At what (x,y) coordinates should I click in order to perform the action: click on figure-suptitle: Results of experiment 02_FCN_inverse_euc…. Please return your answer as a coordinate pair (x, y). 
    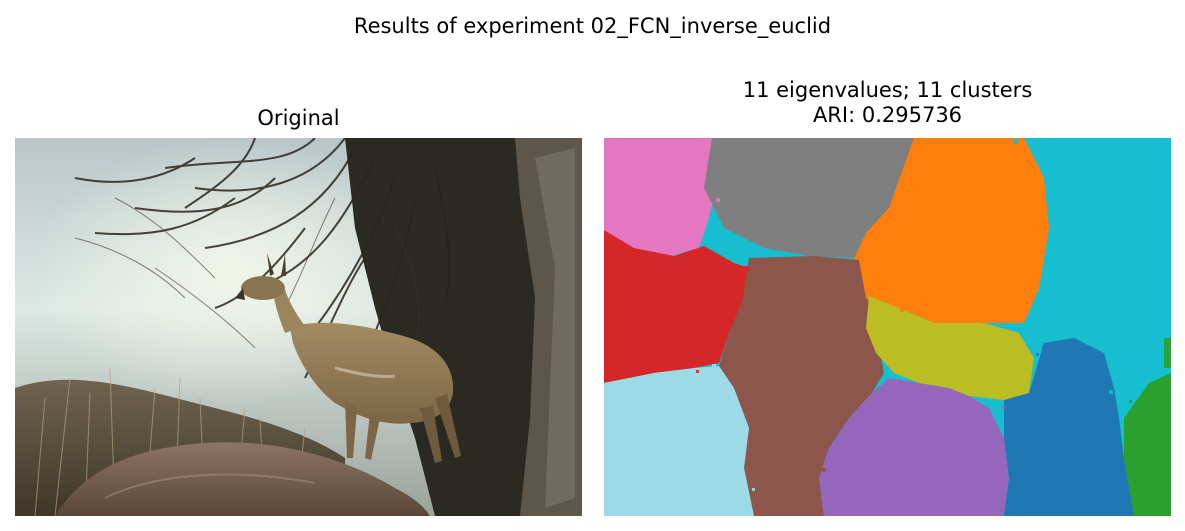
    Looking at the image, I should click on (592, 26).